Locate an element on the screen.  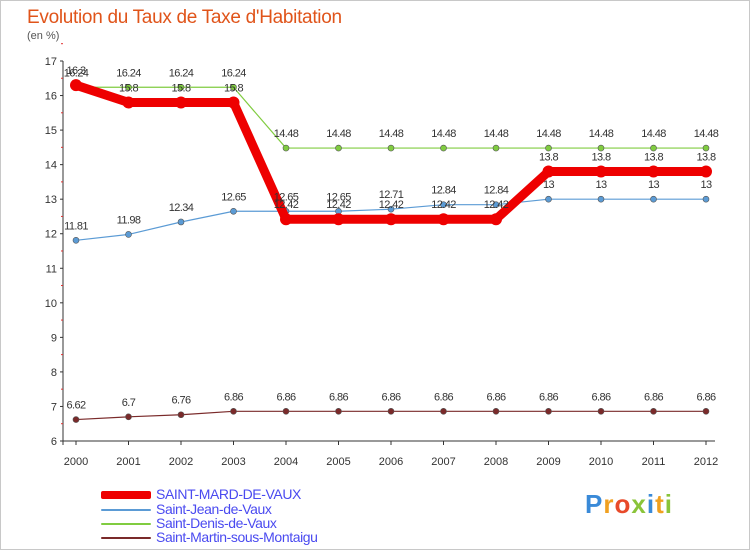
proxiti-logo: Proxiti is located at coordinates (629, 504).